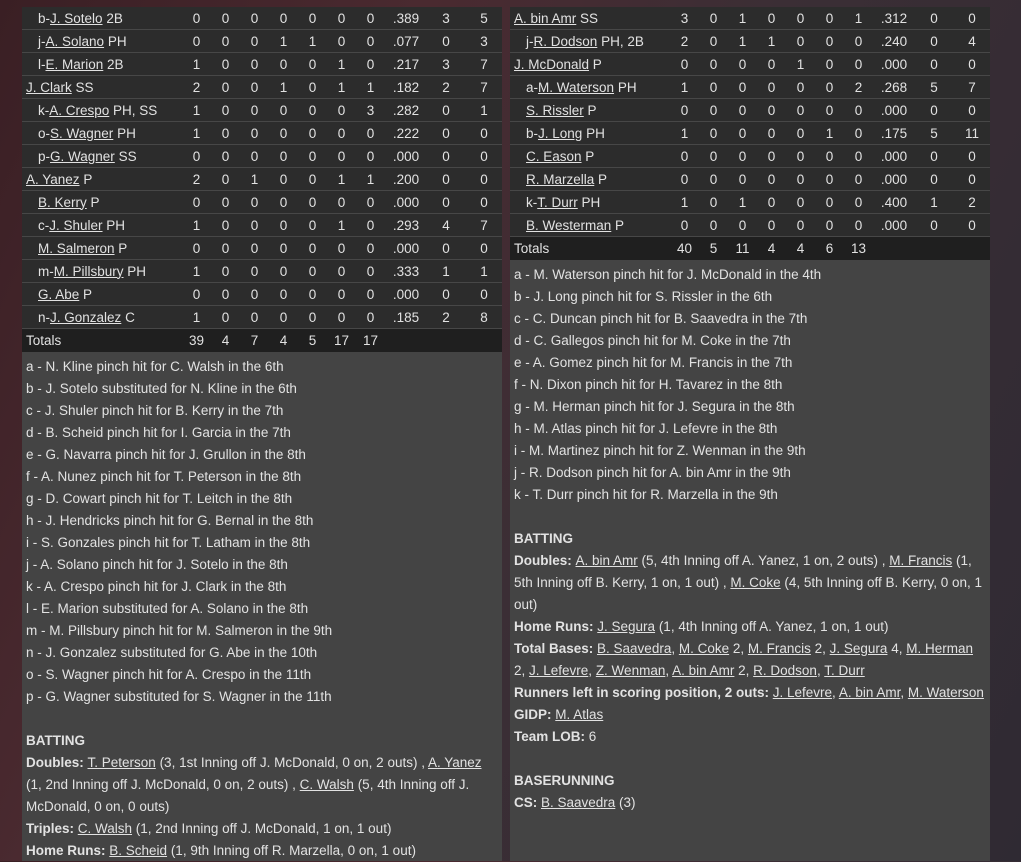  What do you see at coordinates (95, 202) in the screenshot?
I see `position: P` at bounding box center [95, 202].